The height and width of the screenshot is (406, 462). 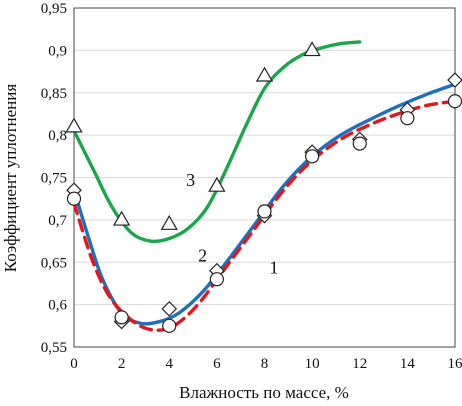 What do you see at coordinates (274, 267) in the screenshot?
I see `curve-label-1: 1` at bounding box center [274, 267].